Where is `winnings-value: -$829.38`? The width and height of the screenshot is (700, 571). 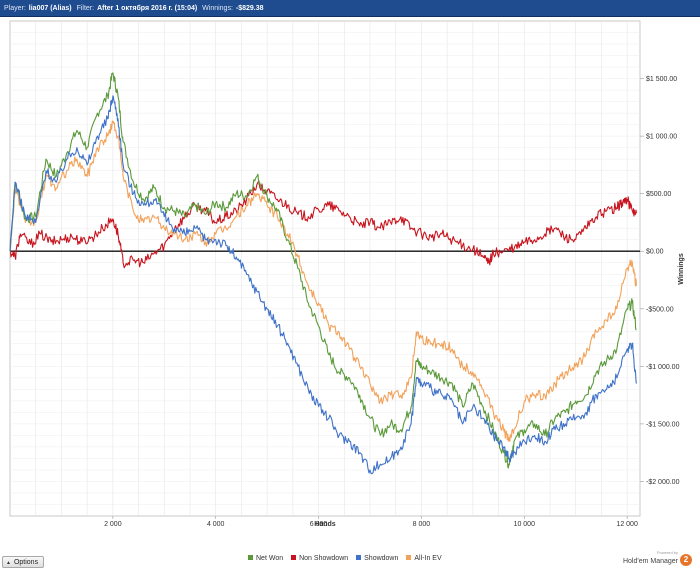 winnings-value: -$829.38 is located at coordinates (249, 8).